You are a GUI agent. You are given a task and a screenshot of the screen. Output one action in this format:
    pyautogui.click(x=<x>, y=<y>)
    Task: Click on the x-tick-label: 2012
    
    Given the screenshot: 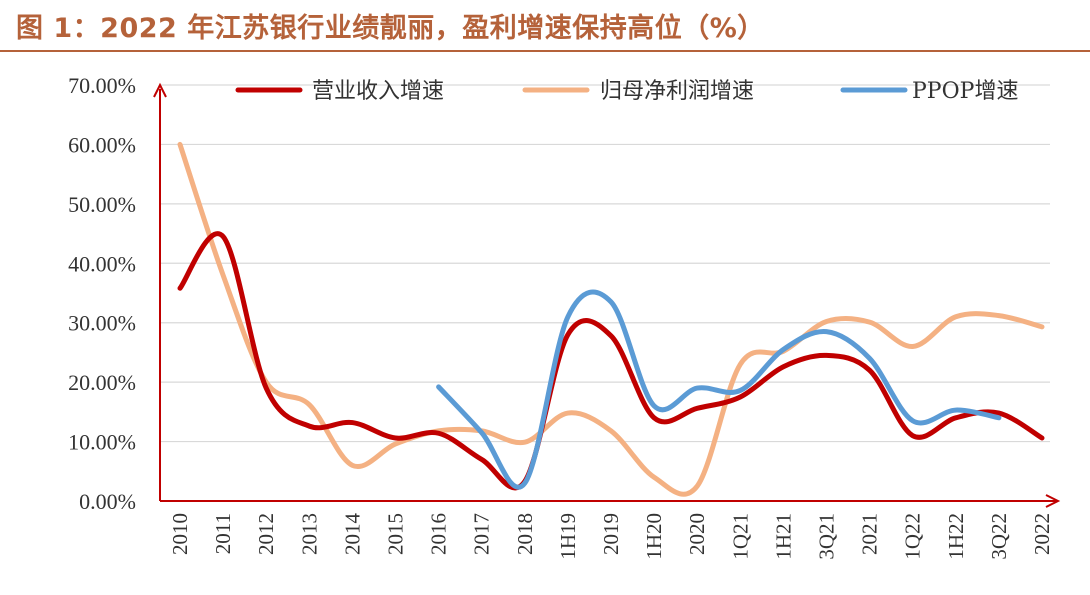 What is the action you would take?
    pyautogui.click(x=266, y=534)
    